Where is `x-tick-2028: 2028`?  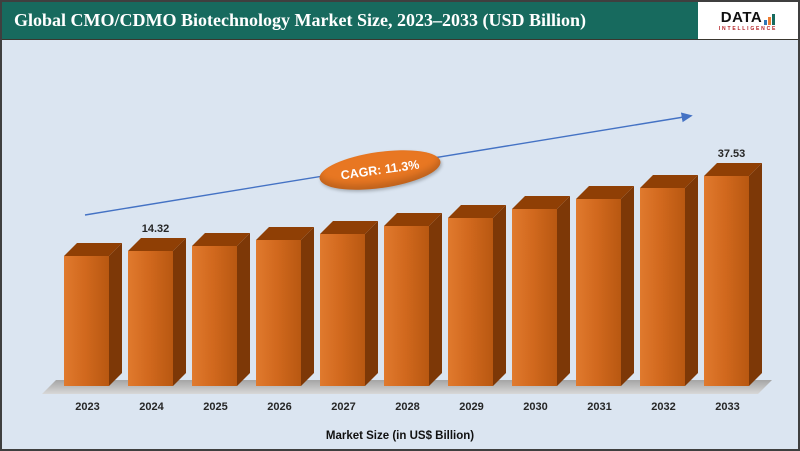 x-tick-2028: 2028 is located at coordinates (407, 407).